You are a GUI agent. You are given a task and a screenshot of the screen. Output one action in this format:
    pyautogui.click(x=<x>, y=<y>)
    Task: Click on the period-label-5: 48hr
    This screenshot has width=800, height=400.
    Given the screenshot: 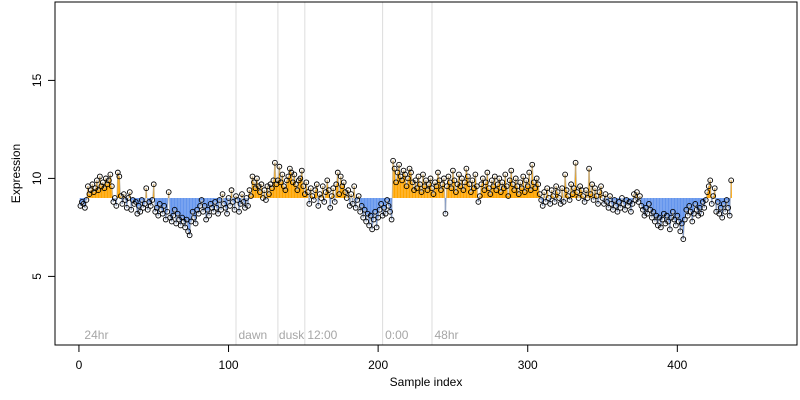 What is the action you would take?
    pyautogui.click(x=446, y=335)
    